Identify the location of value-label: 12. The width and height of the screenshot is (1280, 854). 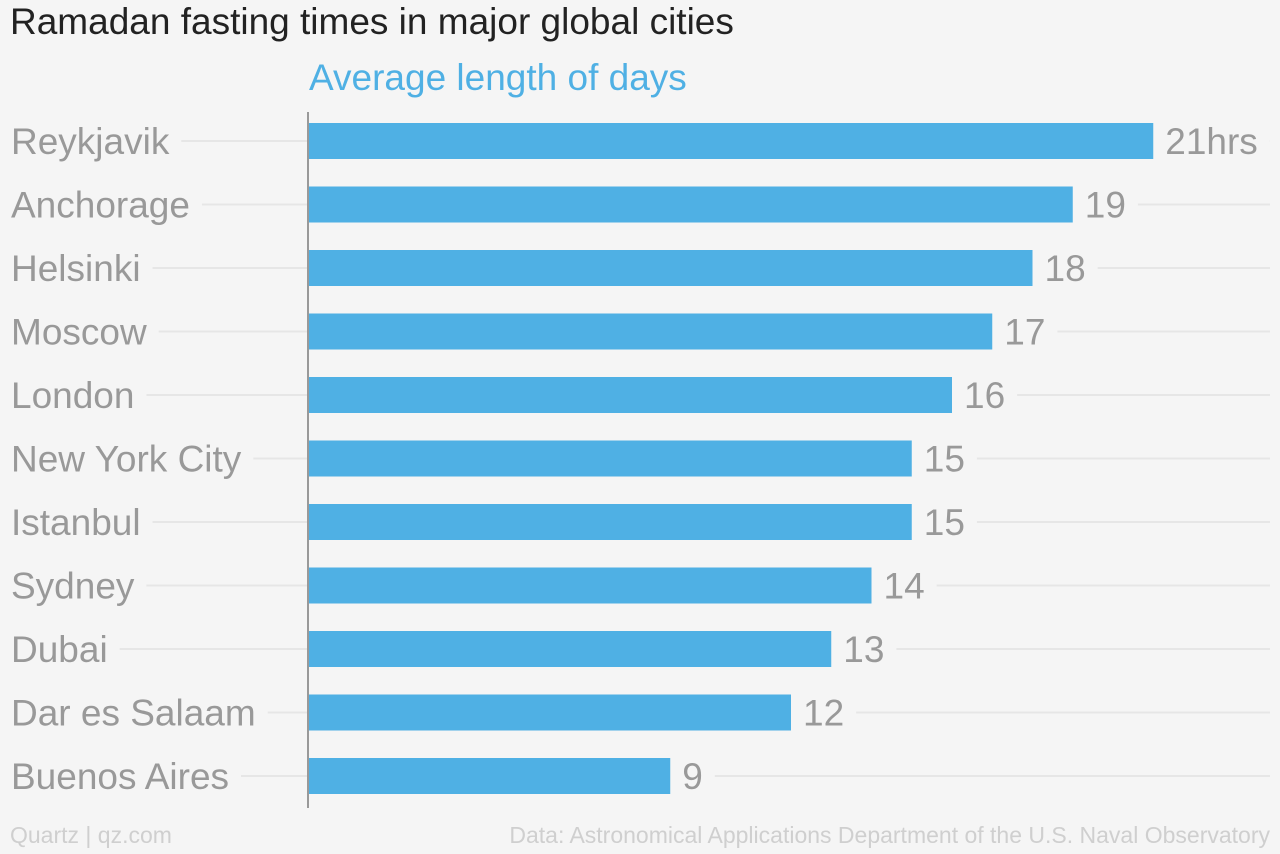
(823, 713).